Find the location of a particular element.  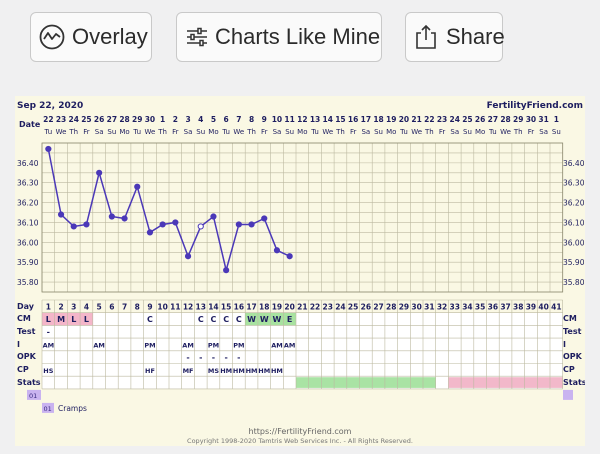

share-button: Share is located at coordinates (455, 37).